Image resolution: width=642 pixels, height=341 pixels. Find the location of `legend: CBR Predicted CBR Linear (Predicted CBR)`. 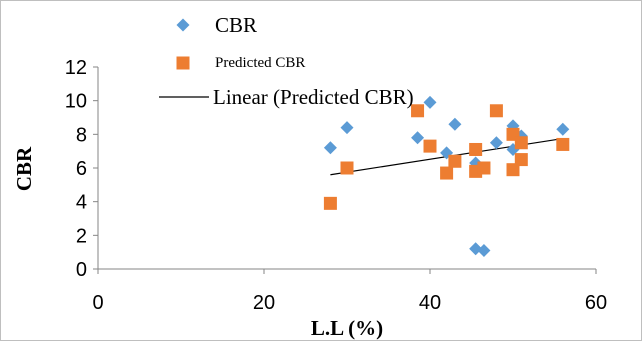

legend: CBR Predicted CBR Linear (Predicted CBR) is located at coordinates (286, 61).